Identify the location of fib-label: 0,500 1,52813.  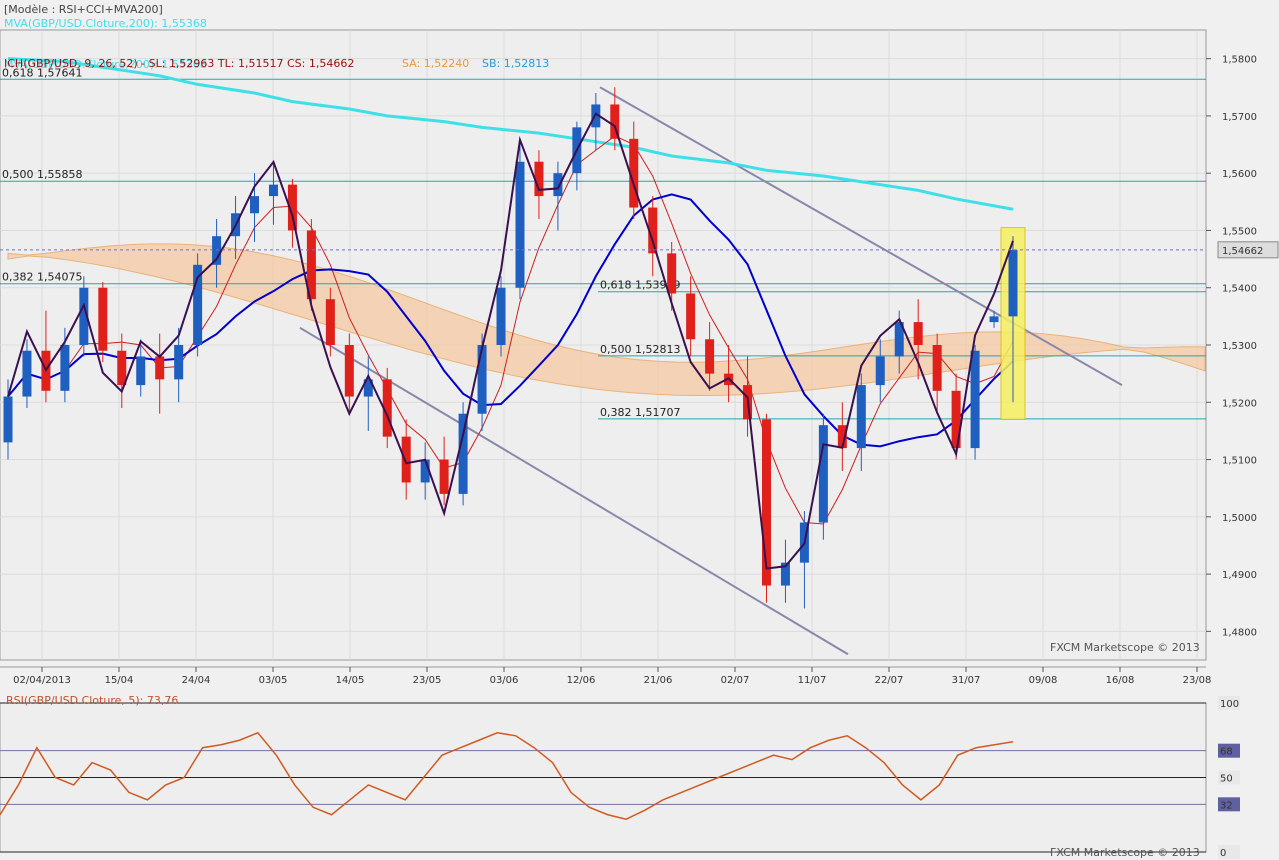
(640, 349).